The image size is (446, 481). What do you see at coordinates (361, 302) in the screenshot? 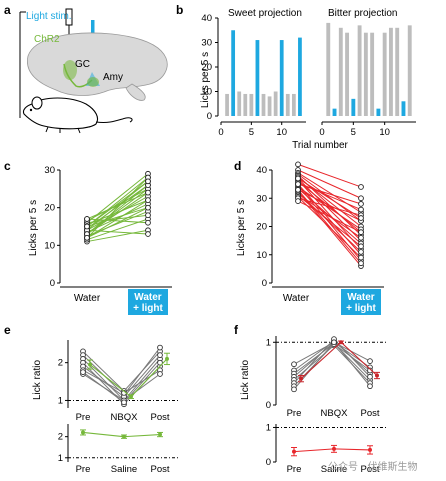
I see `panel-d-light-box` at bounding box center [361, 302].